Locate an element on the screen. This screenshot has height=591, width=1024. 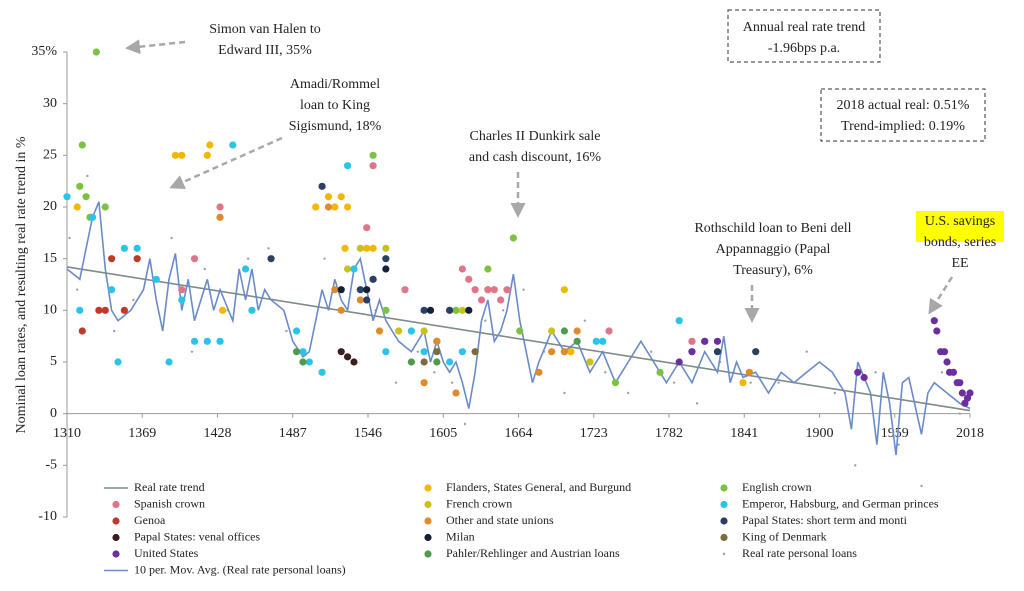
x-tick-label: 1369 is located at coordinates (142, 433).